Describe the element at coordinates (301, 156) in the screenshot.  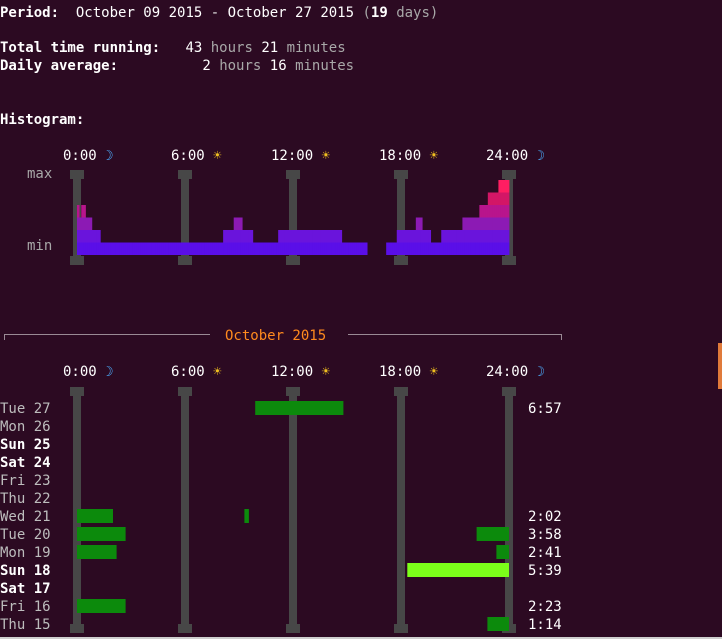
I see `hist-time-12: 12:00 ☀` at that location.